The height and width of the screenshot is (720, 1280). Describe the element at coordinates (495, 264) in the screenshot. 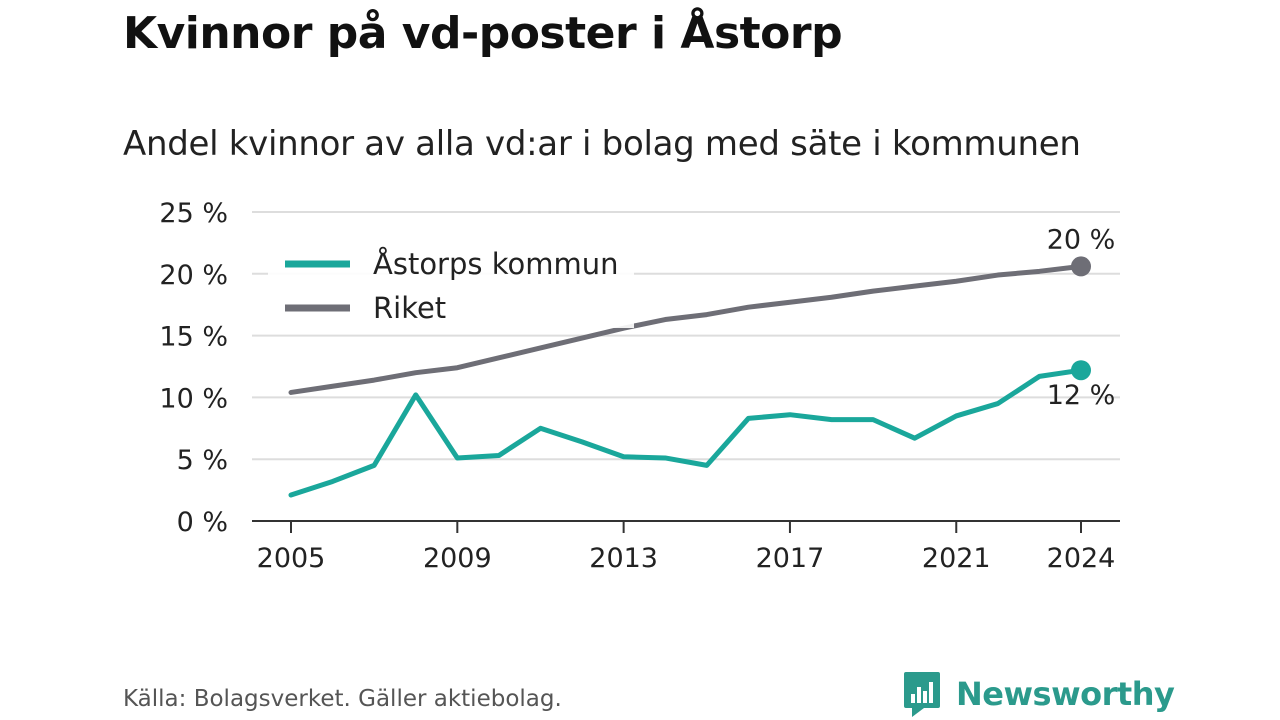

I see `legend-label-astorp: Åstorps kommun` at that location.